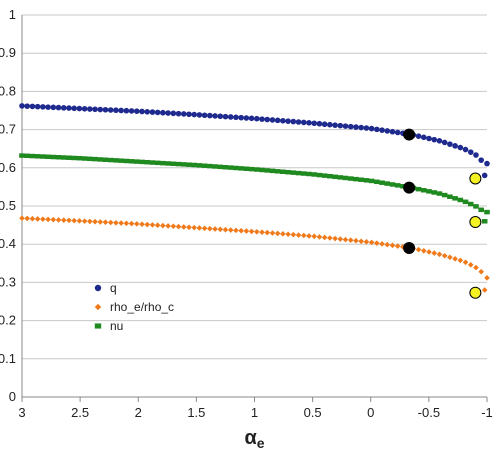 This screenshot has width=500, height=467. Describe the element at coordinates (8, 243) in the screenshot. I see `y-tick-label: 0.4` at that location.